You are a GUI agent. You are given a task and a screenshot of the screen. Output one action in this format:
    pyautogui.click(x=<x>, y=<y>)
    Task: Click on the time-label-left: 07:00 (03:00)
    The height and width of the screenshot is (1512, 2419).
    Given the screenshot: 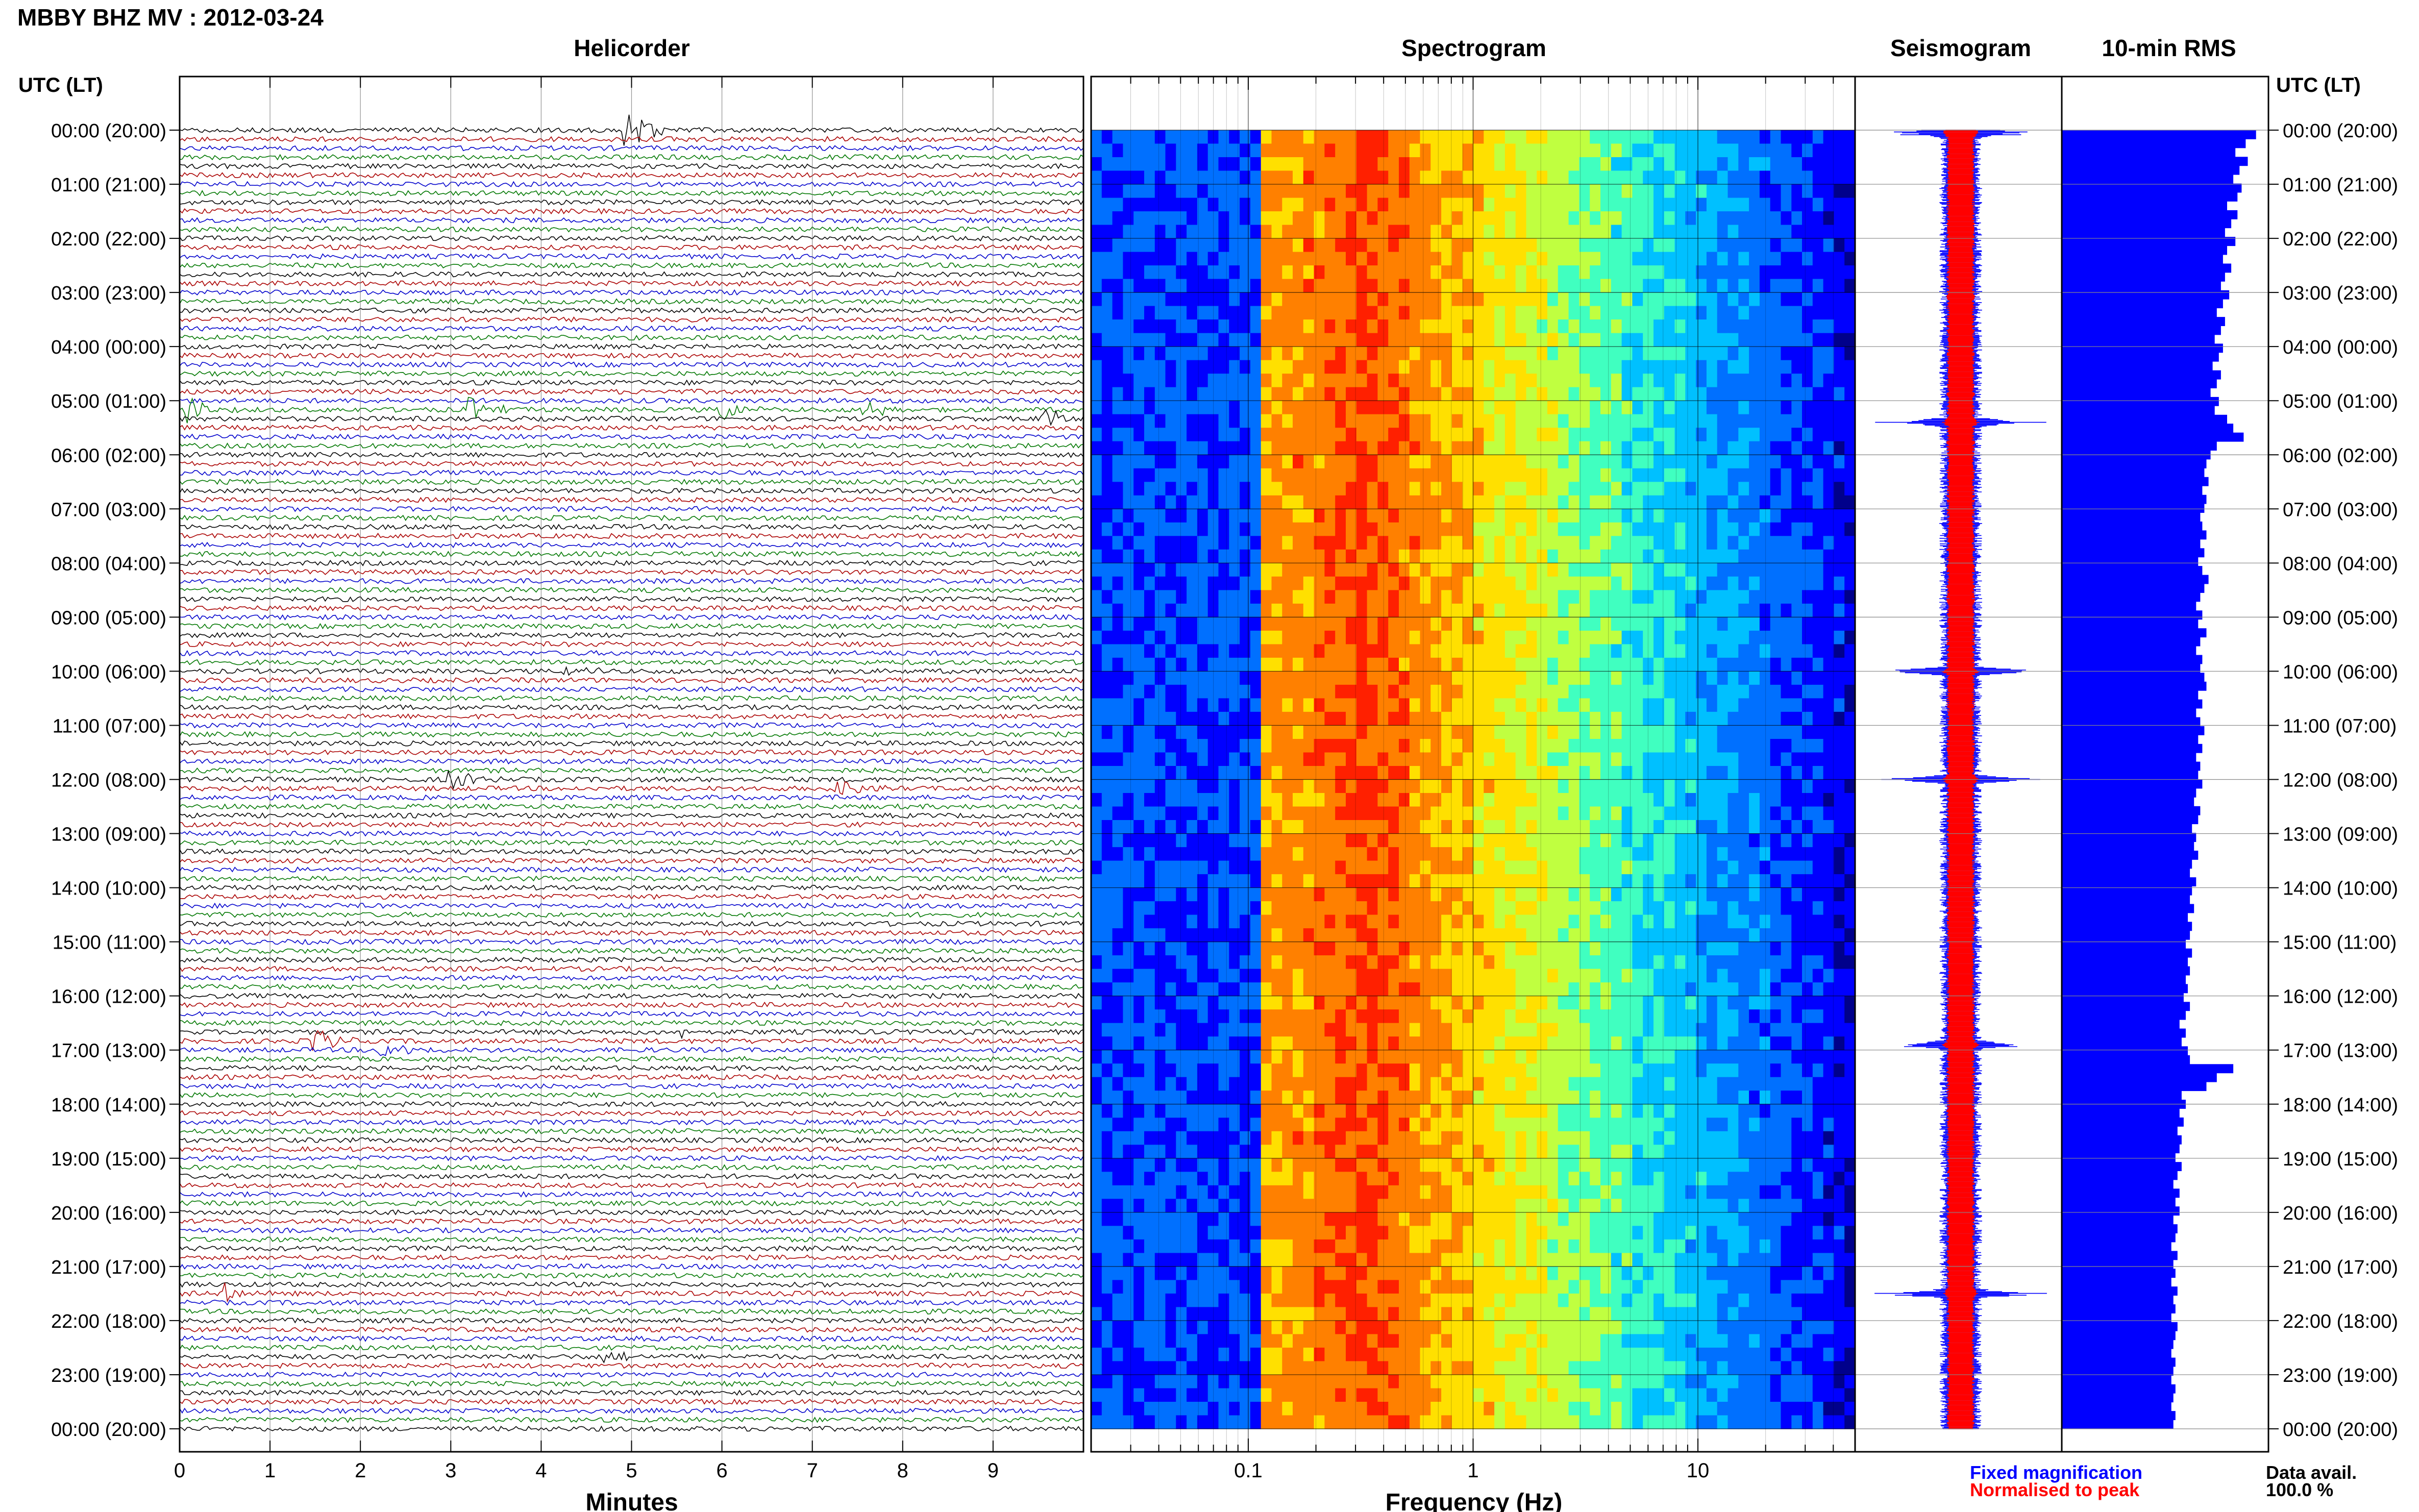 What is the action you would take?
    pyautogui.click(x=108, y=509)
    